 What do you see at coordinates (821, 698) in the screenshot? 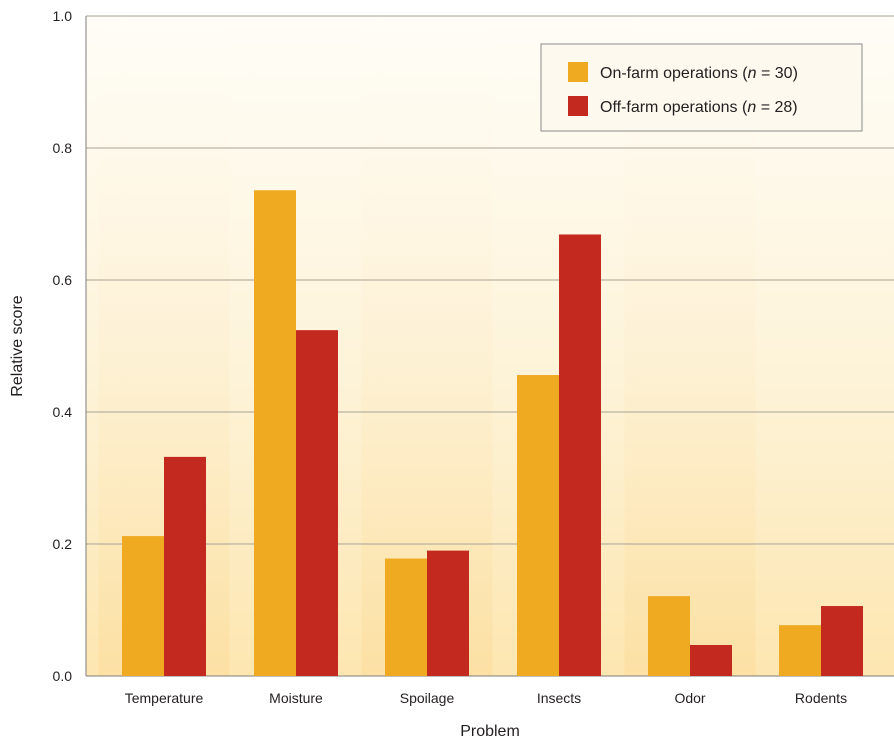
I see `x-tick-label: Rodents` at bounding box center [821, 698].